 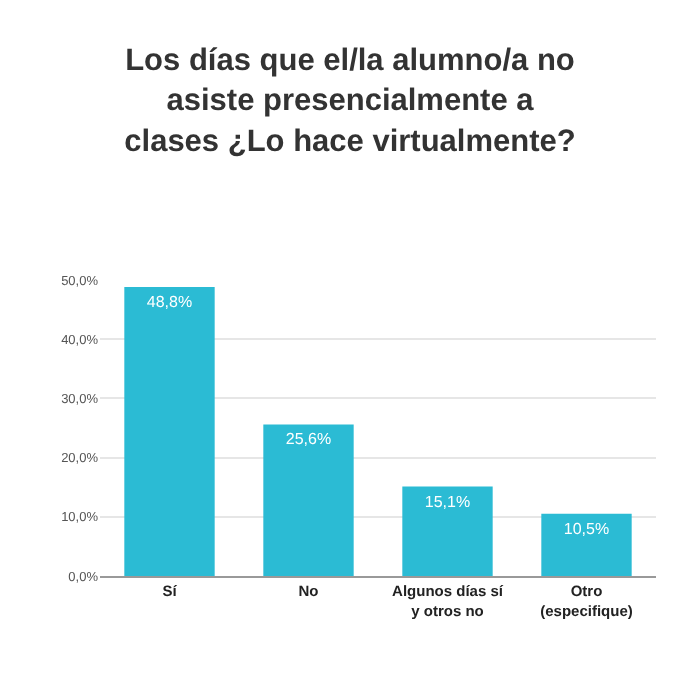 What do you see at coordinates (169, 302) in the screenshot?
I see `data-label: 48,8%` at bounding box center [169, 302].